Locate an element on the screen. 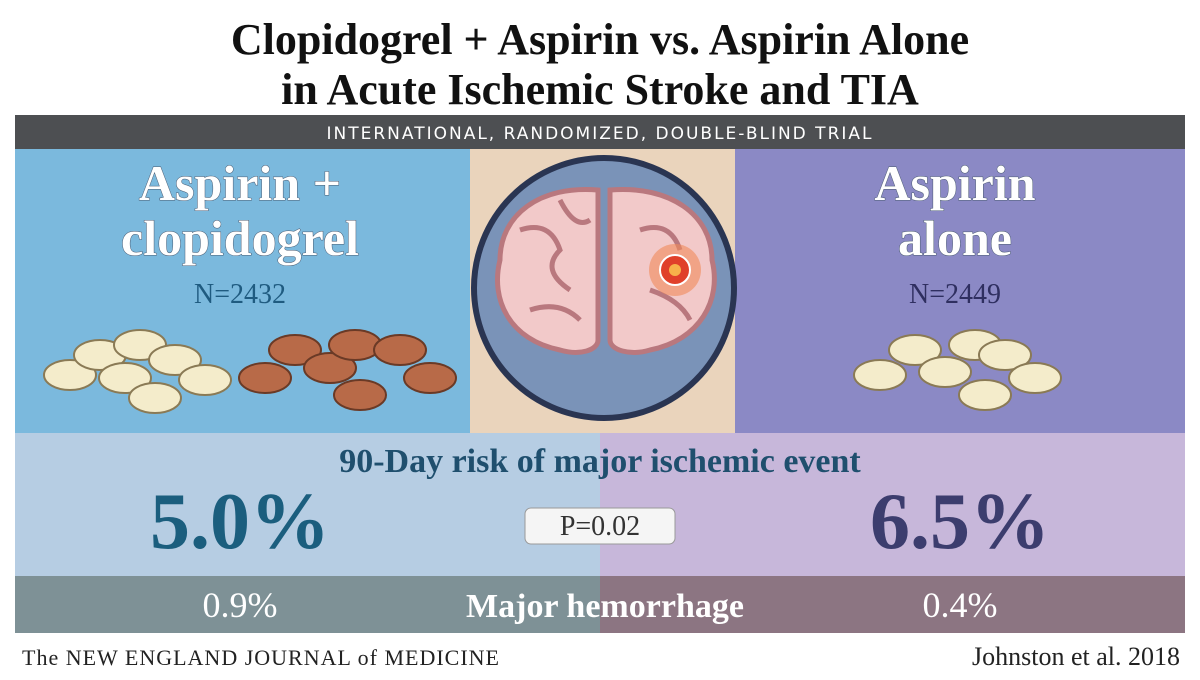 This screenshot has height=680, width=1200. journal: The NEW ENGLAND JOURNAL of MEDICINE is located at coordinates (261, 657).